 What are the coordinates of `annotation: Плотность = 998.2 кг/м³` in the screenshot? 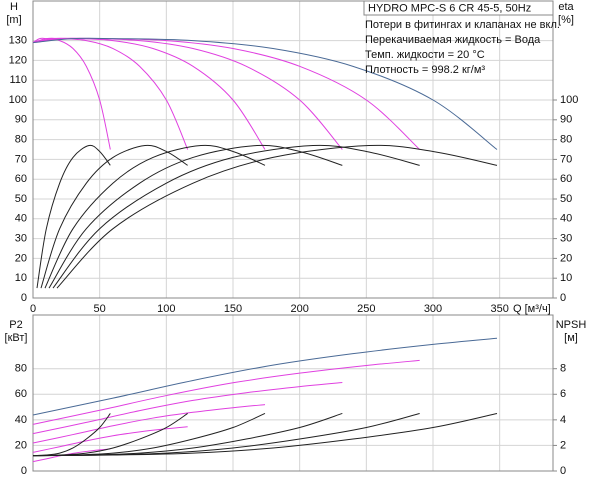 It's located at (425, 70).